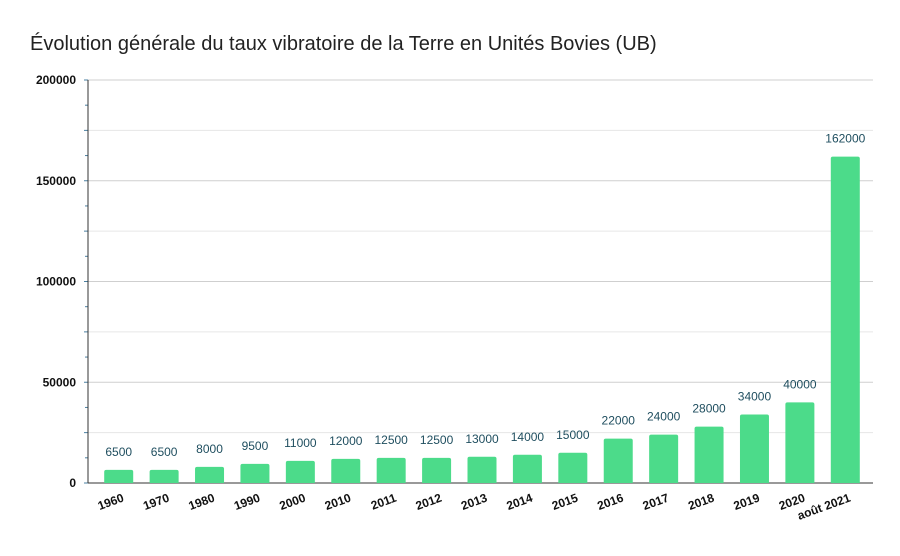  I want to click on bar-2000, so click(300, 471).